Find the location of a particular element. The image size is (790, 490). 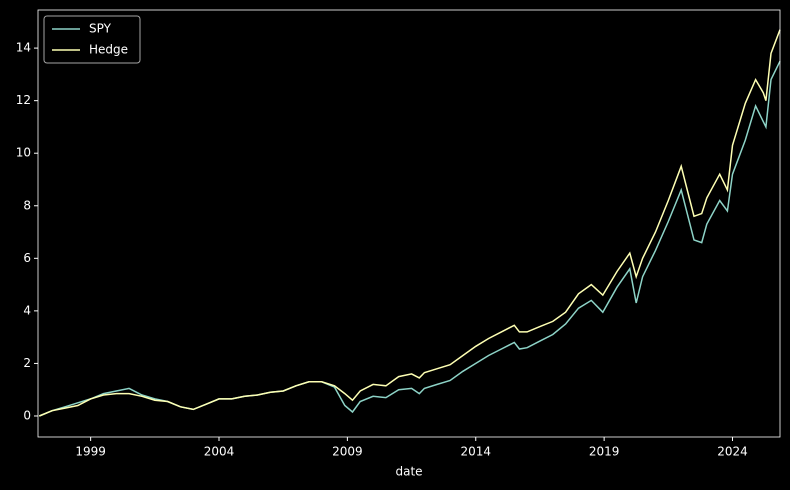

x-tick-label: 1999 is located at coordinates (90, 452).